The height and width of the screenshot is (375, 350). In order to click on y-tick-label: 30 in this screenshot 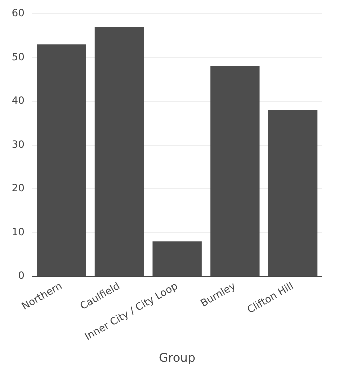, I will do `click(18, 145)`.